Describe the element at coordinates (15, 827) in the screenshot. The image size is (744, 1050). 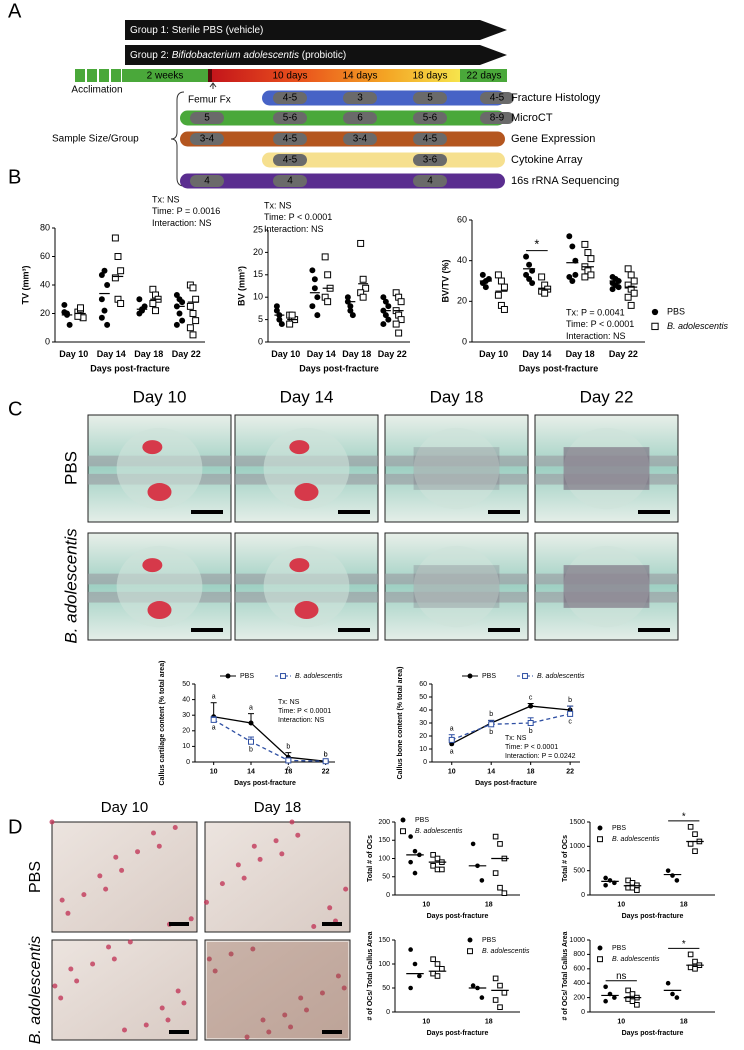
I see `panel-label: D` at that location.